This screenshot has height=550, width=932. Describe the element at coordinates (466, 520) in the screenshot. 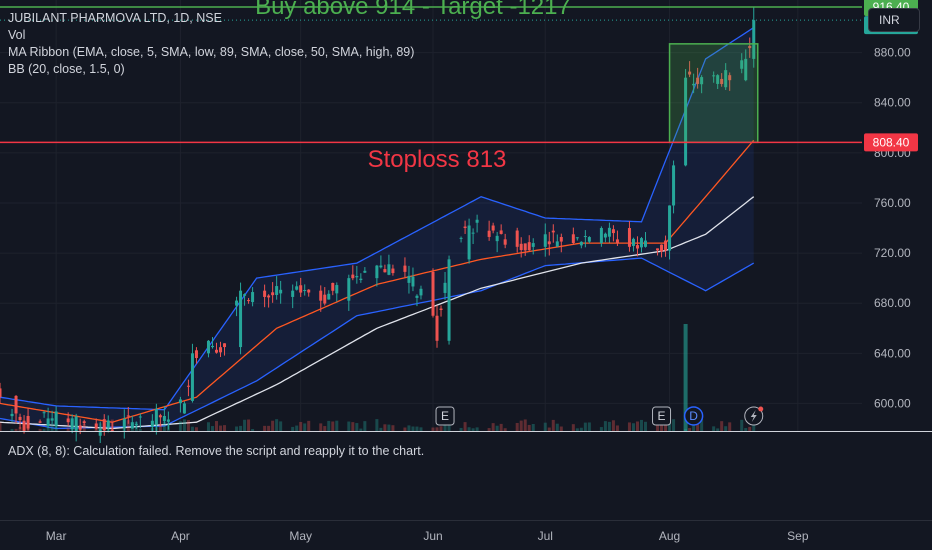

I see `time-axis-divider` at that location.